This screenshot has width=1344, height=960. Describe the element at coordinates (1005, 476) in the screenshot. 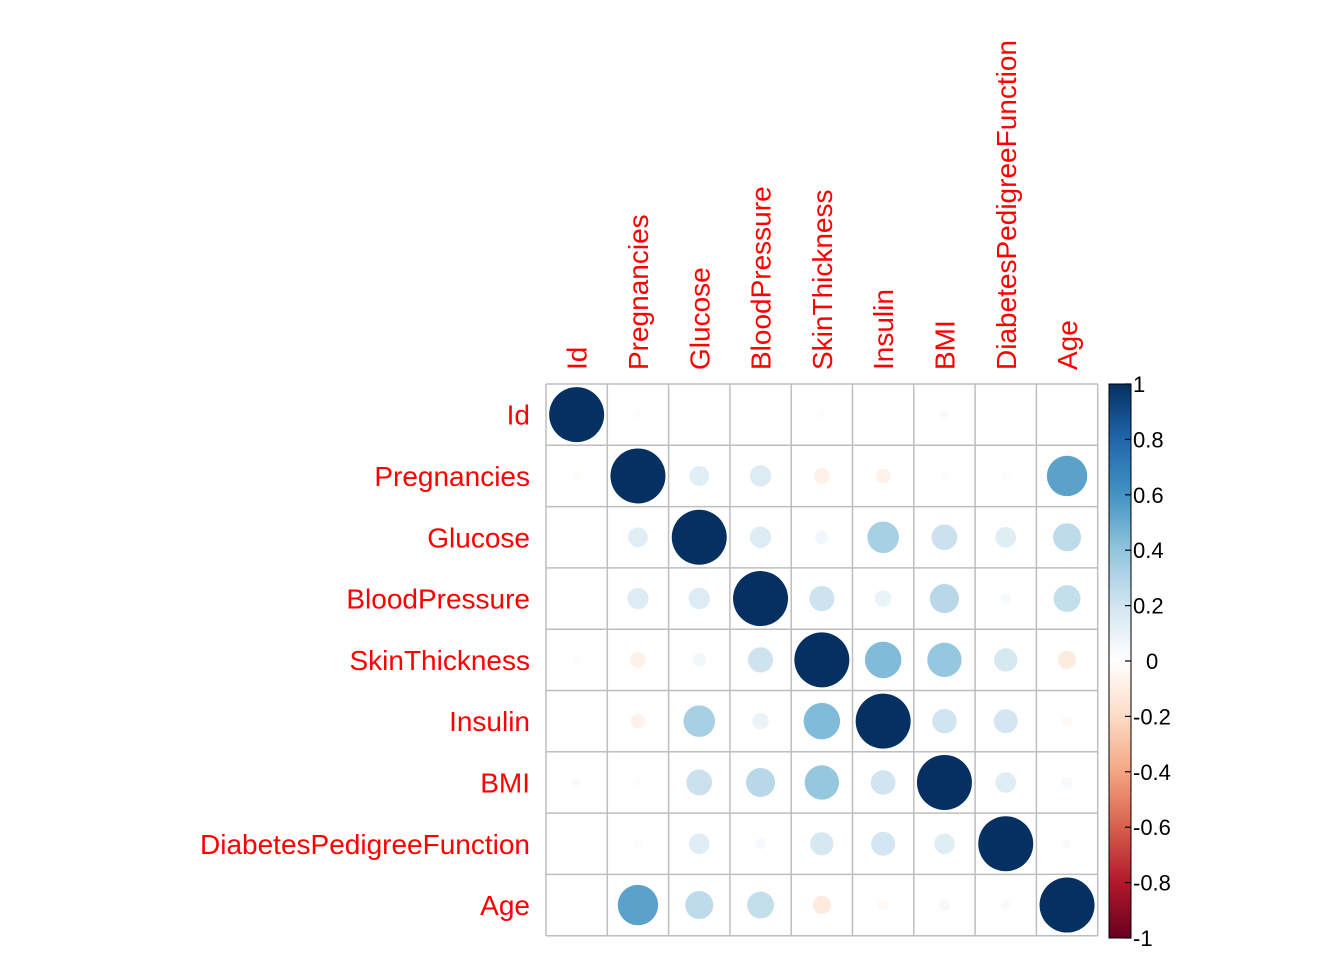

I see `corr-circle-pregnancies-diabetespedigreefunction` at that location.